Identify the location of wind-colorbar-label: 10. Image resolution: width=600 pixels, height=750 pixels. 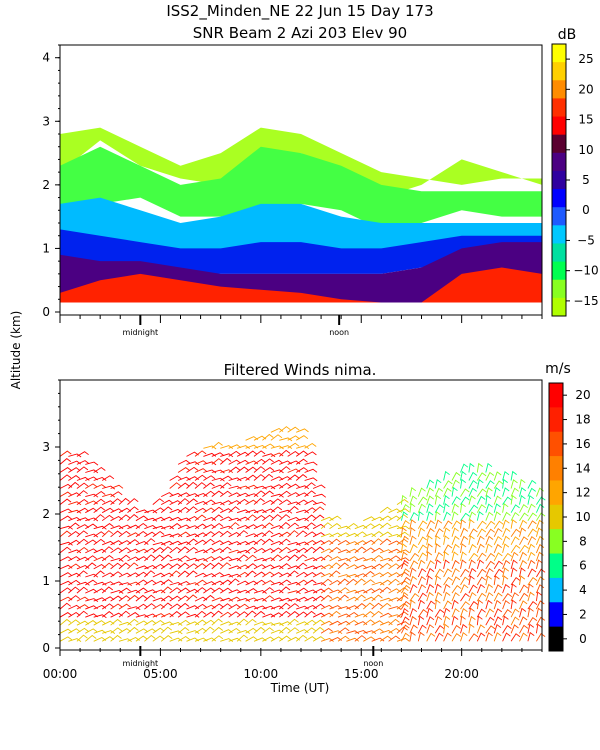
(582, 517).